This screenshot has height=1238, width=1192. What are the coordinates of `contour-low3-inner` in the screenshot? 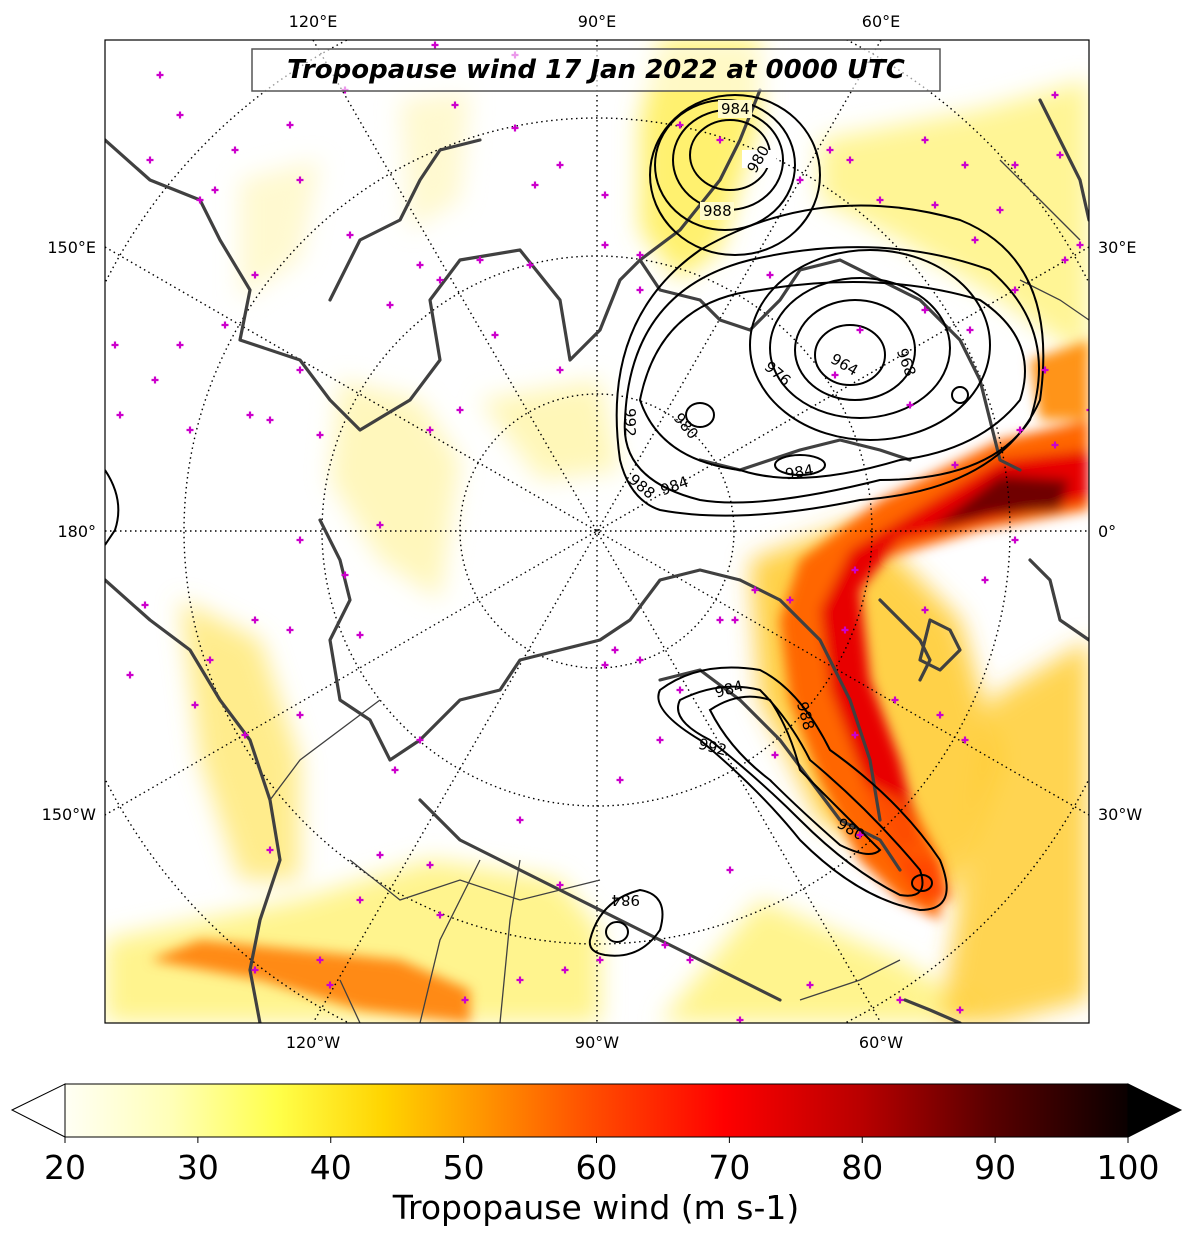 It's located at (795, 775).